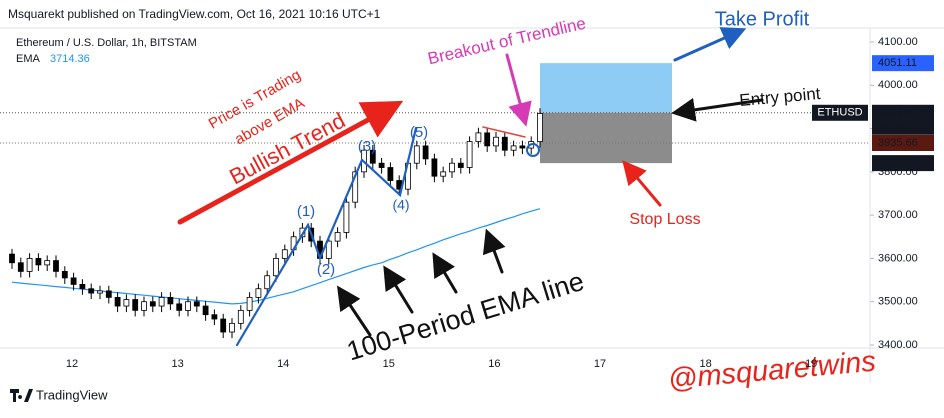 The image size is (944, 418). What do you see at coordinates (898, 113) in the screenshot?
I see `entry-label: 3936.47` at bounding box center [898, 113].